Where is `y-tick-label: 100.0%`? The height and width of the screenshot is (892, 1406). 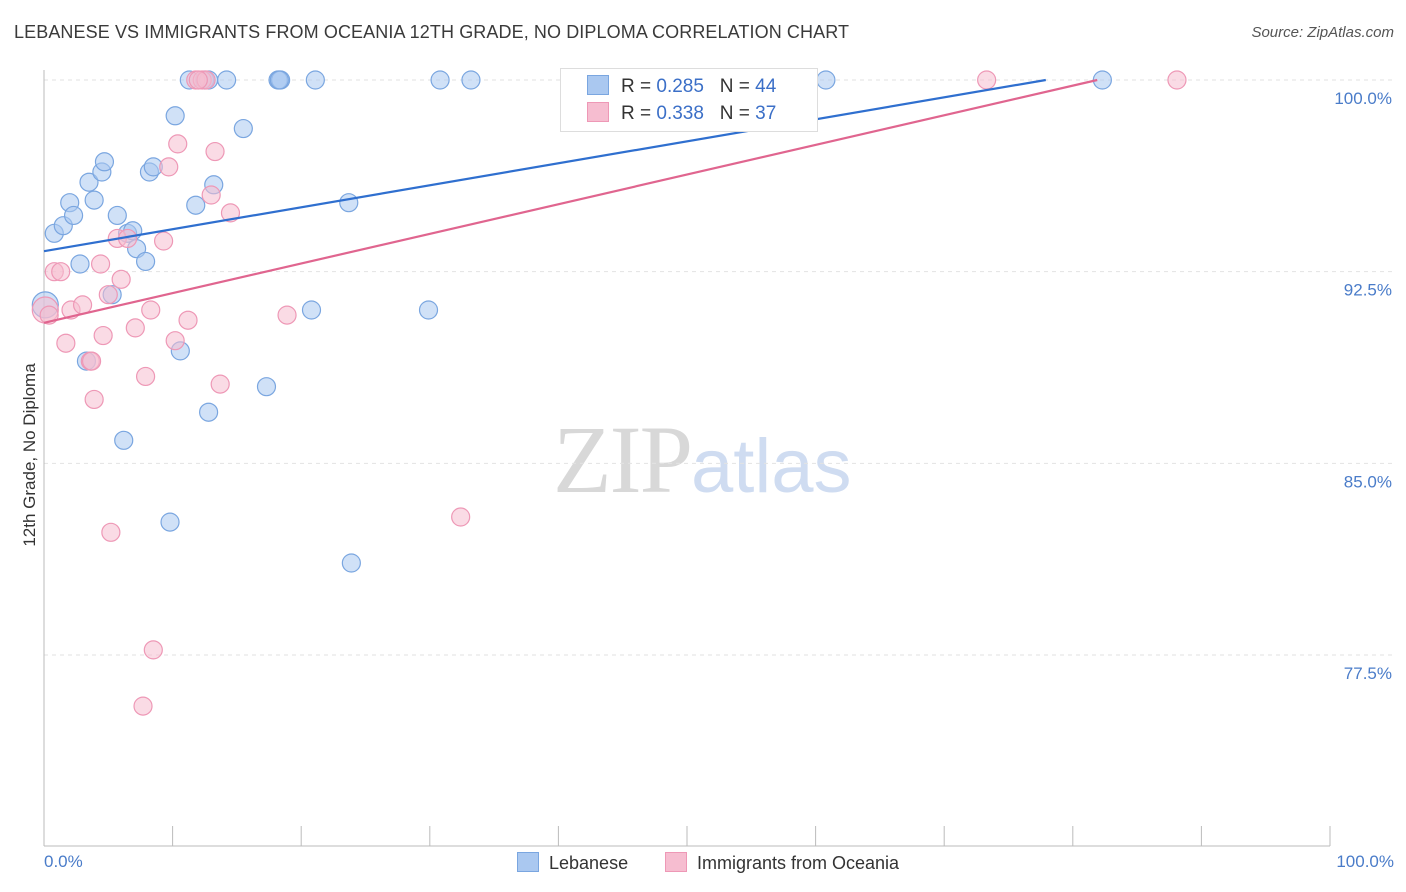 y-tick-label: 100.0% is located at coordinates (1363, 98).